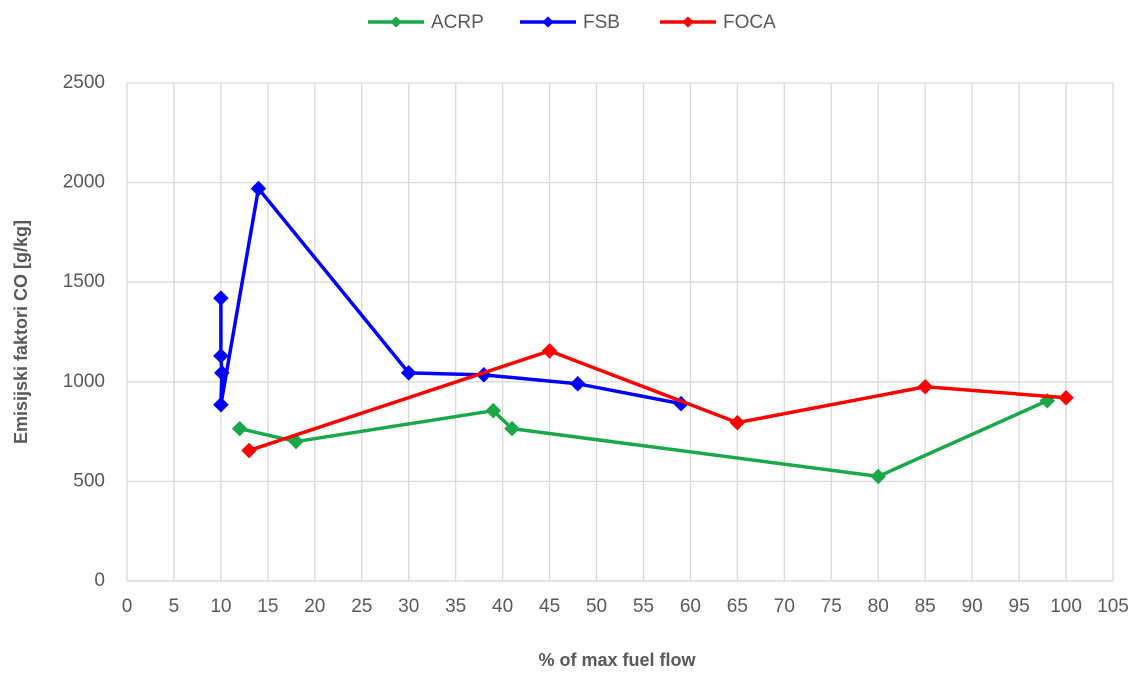  Describe the element at coordinates (878, 606) in the screenshot. I see `x-tick-label: 80` at that location.